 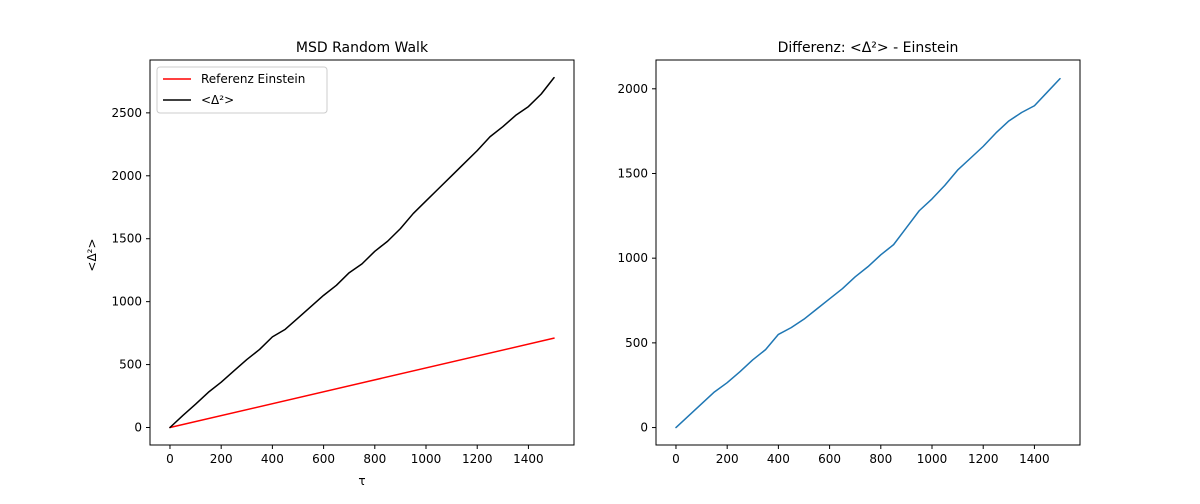 What do you see at coordinates (861, 455) in the screenshot?
I see `right-x-ticks: 0 200 400 600 800 1000 1200 1400` at bounding box center [861, 455].